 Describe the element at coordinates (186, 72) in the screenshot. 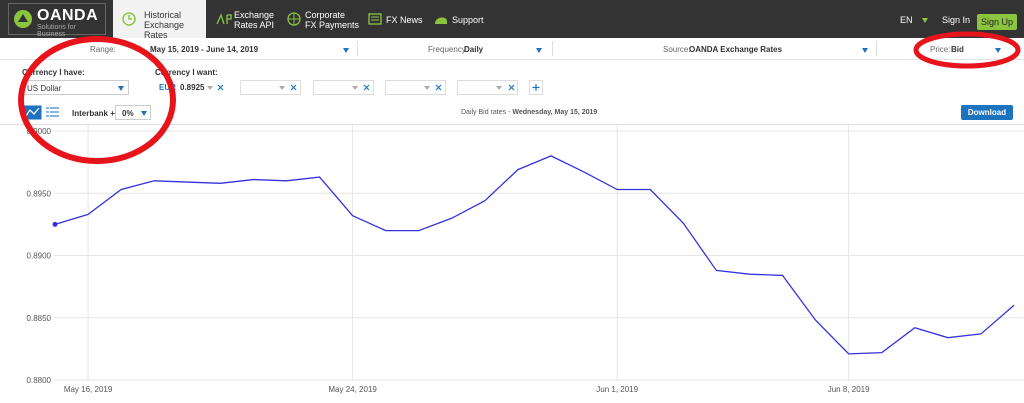

I see `currency-want-label: Currency I want:` at that location.